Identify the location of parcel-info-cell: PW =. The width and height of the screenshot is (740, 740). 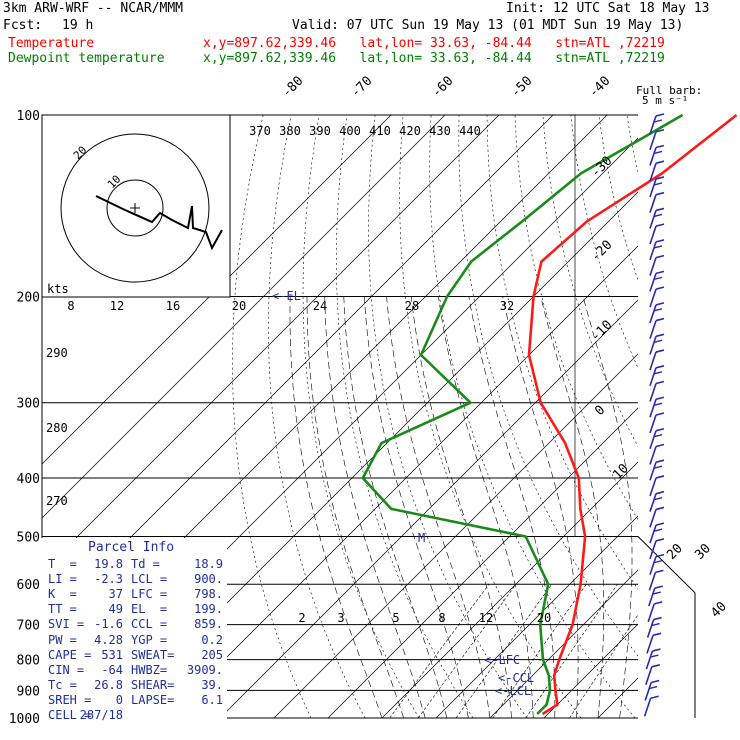
(62, 639).